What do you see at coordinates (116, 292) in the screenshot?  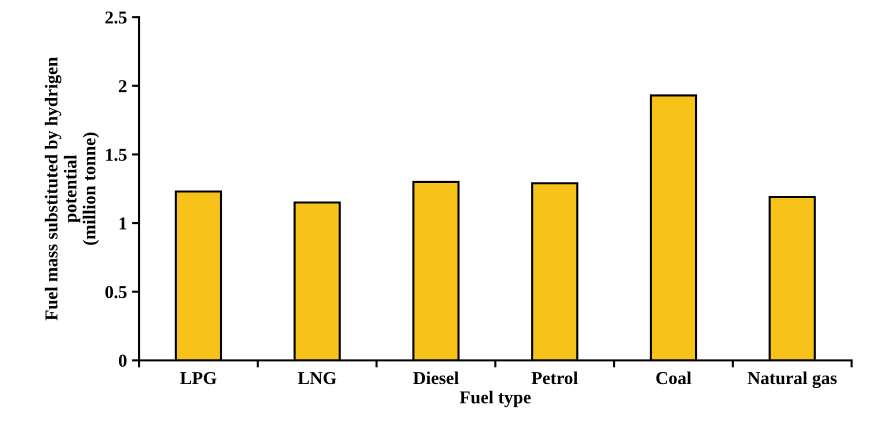 I see `y-tick-label: 0.5` at bounding box center [116, 292].